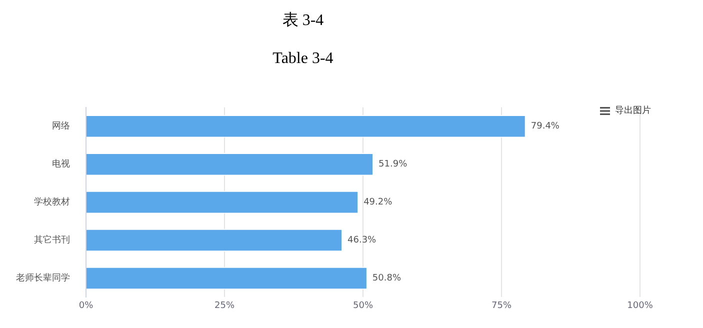 The height and width of the screenshot is (328, 703). Describe the element at coordinates (393, 165) in the screenshot. I see `data-label: 51.9%` at that location.